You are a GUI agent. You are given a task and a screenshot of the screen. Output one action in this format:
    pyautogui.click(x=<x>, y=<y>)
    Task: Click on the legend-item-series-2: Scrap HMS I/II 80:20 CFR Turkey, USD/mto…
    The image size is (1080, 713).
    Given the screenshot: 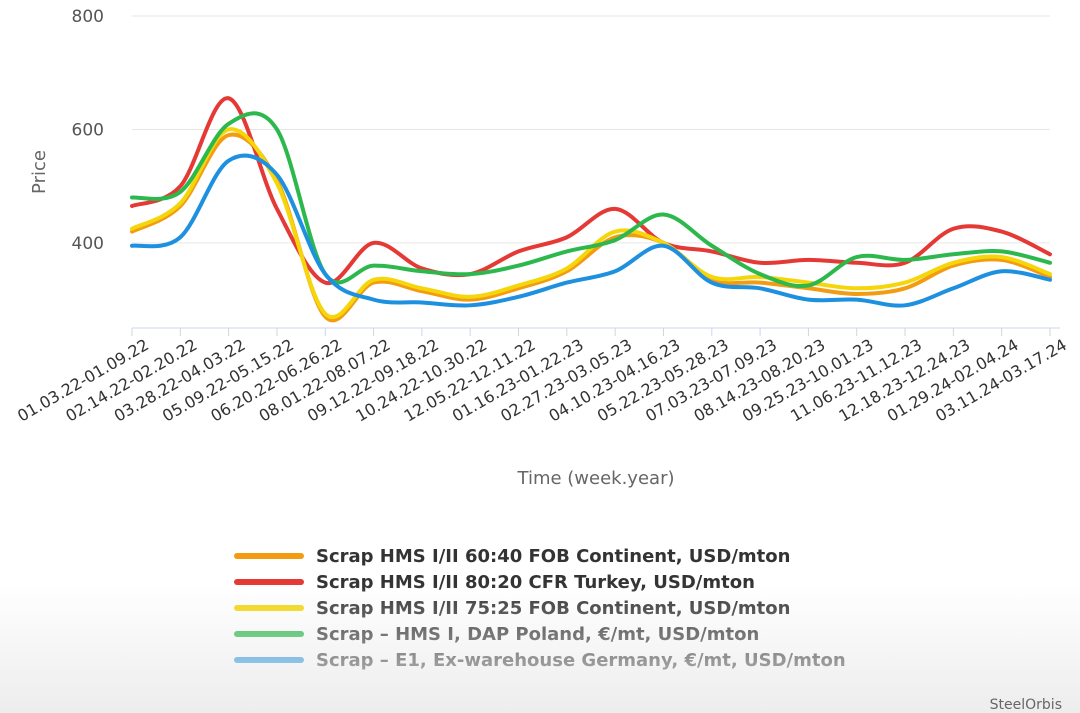 What is the action you would take?
    pyautogui.click(x=540, y=582)
    